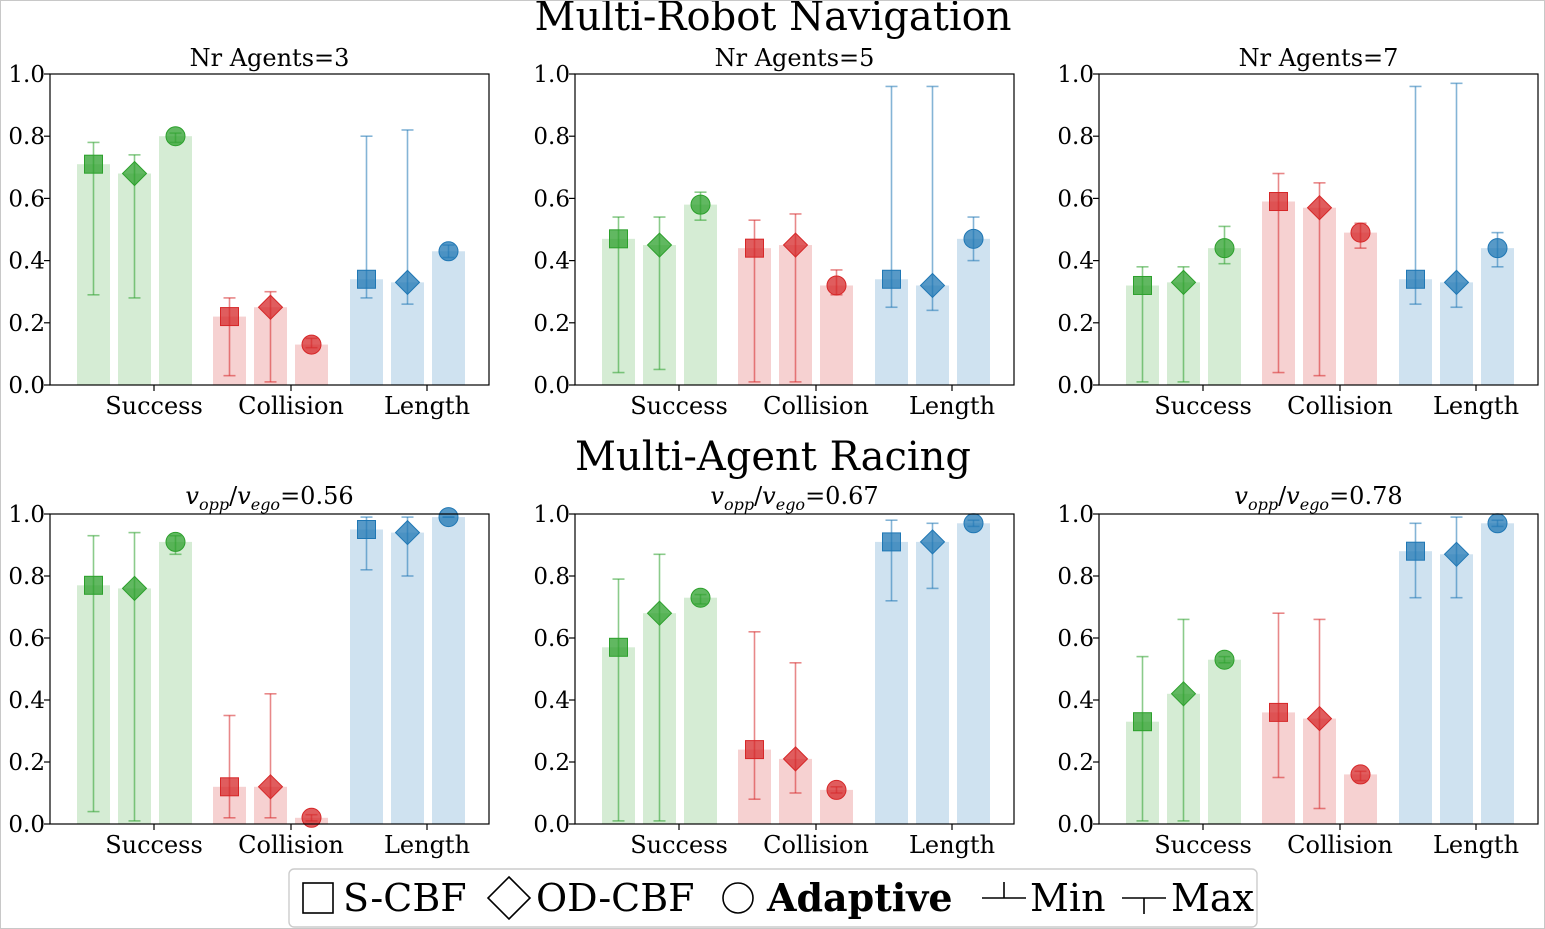  Describe the element at coordinates (738, 898) in the screenshot. I see `circle-icon` at that location.